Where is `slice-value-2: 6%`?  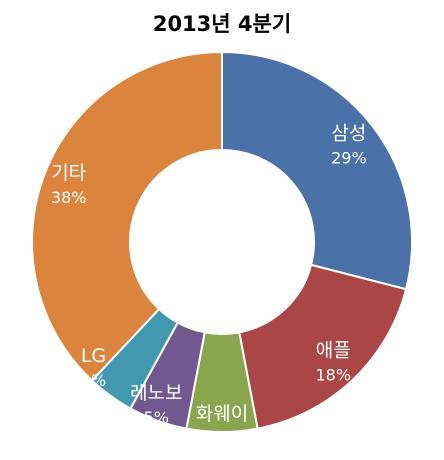
slice-value-2: 6% is located at coordinates (221, 438).